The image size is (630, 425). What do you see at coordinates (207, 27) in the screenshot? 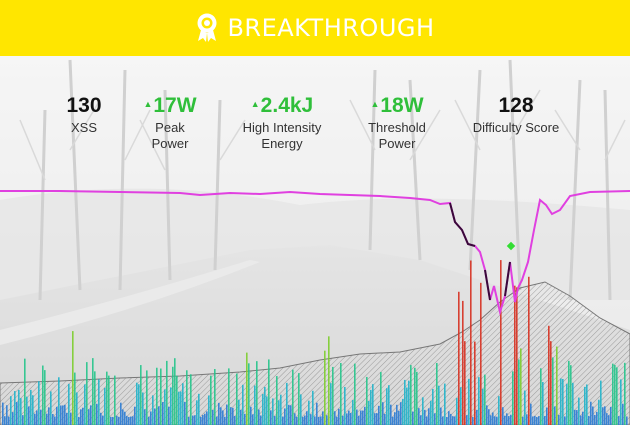
I see `ribbon-badge-icon` at bounding box center [207, 27].